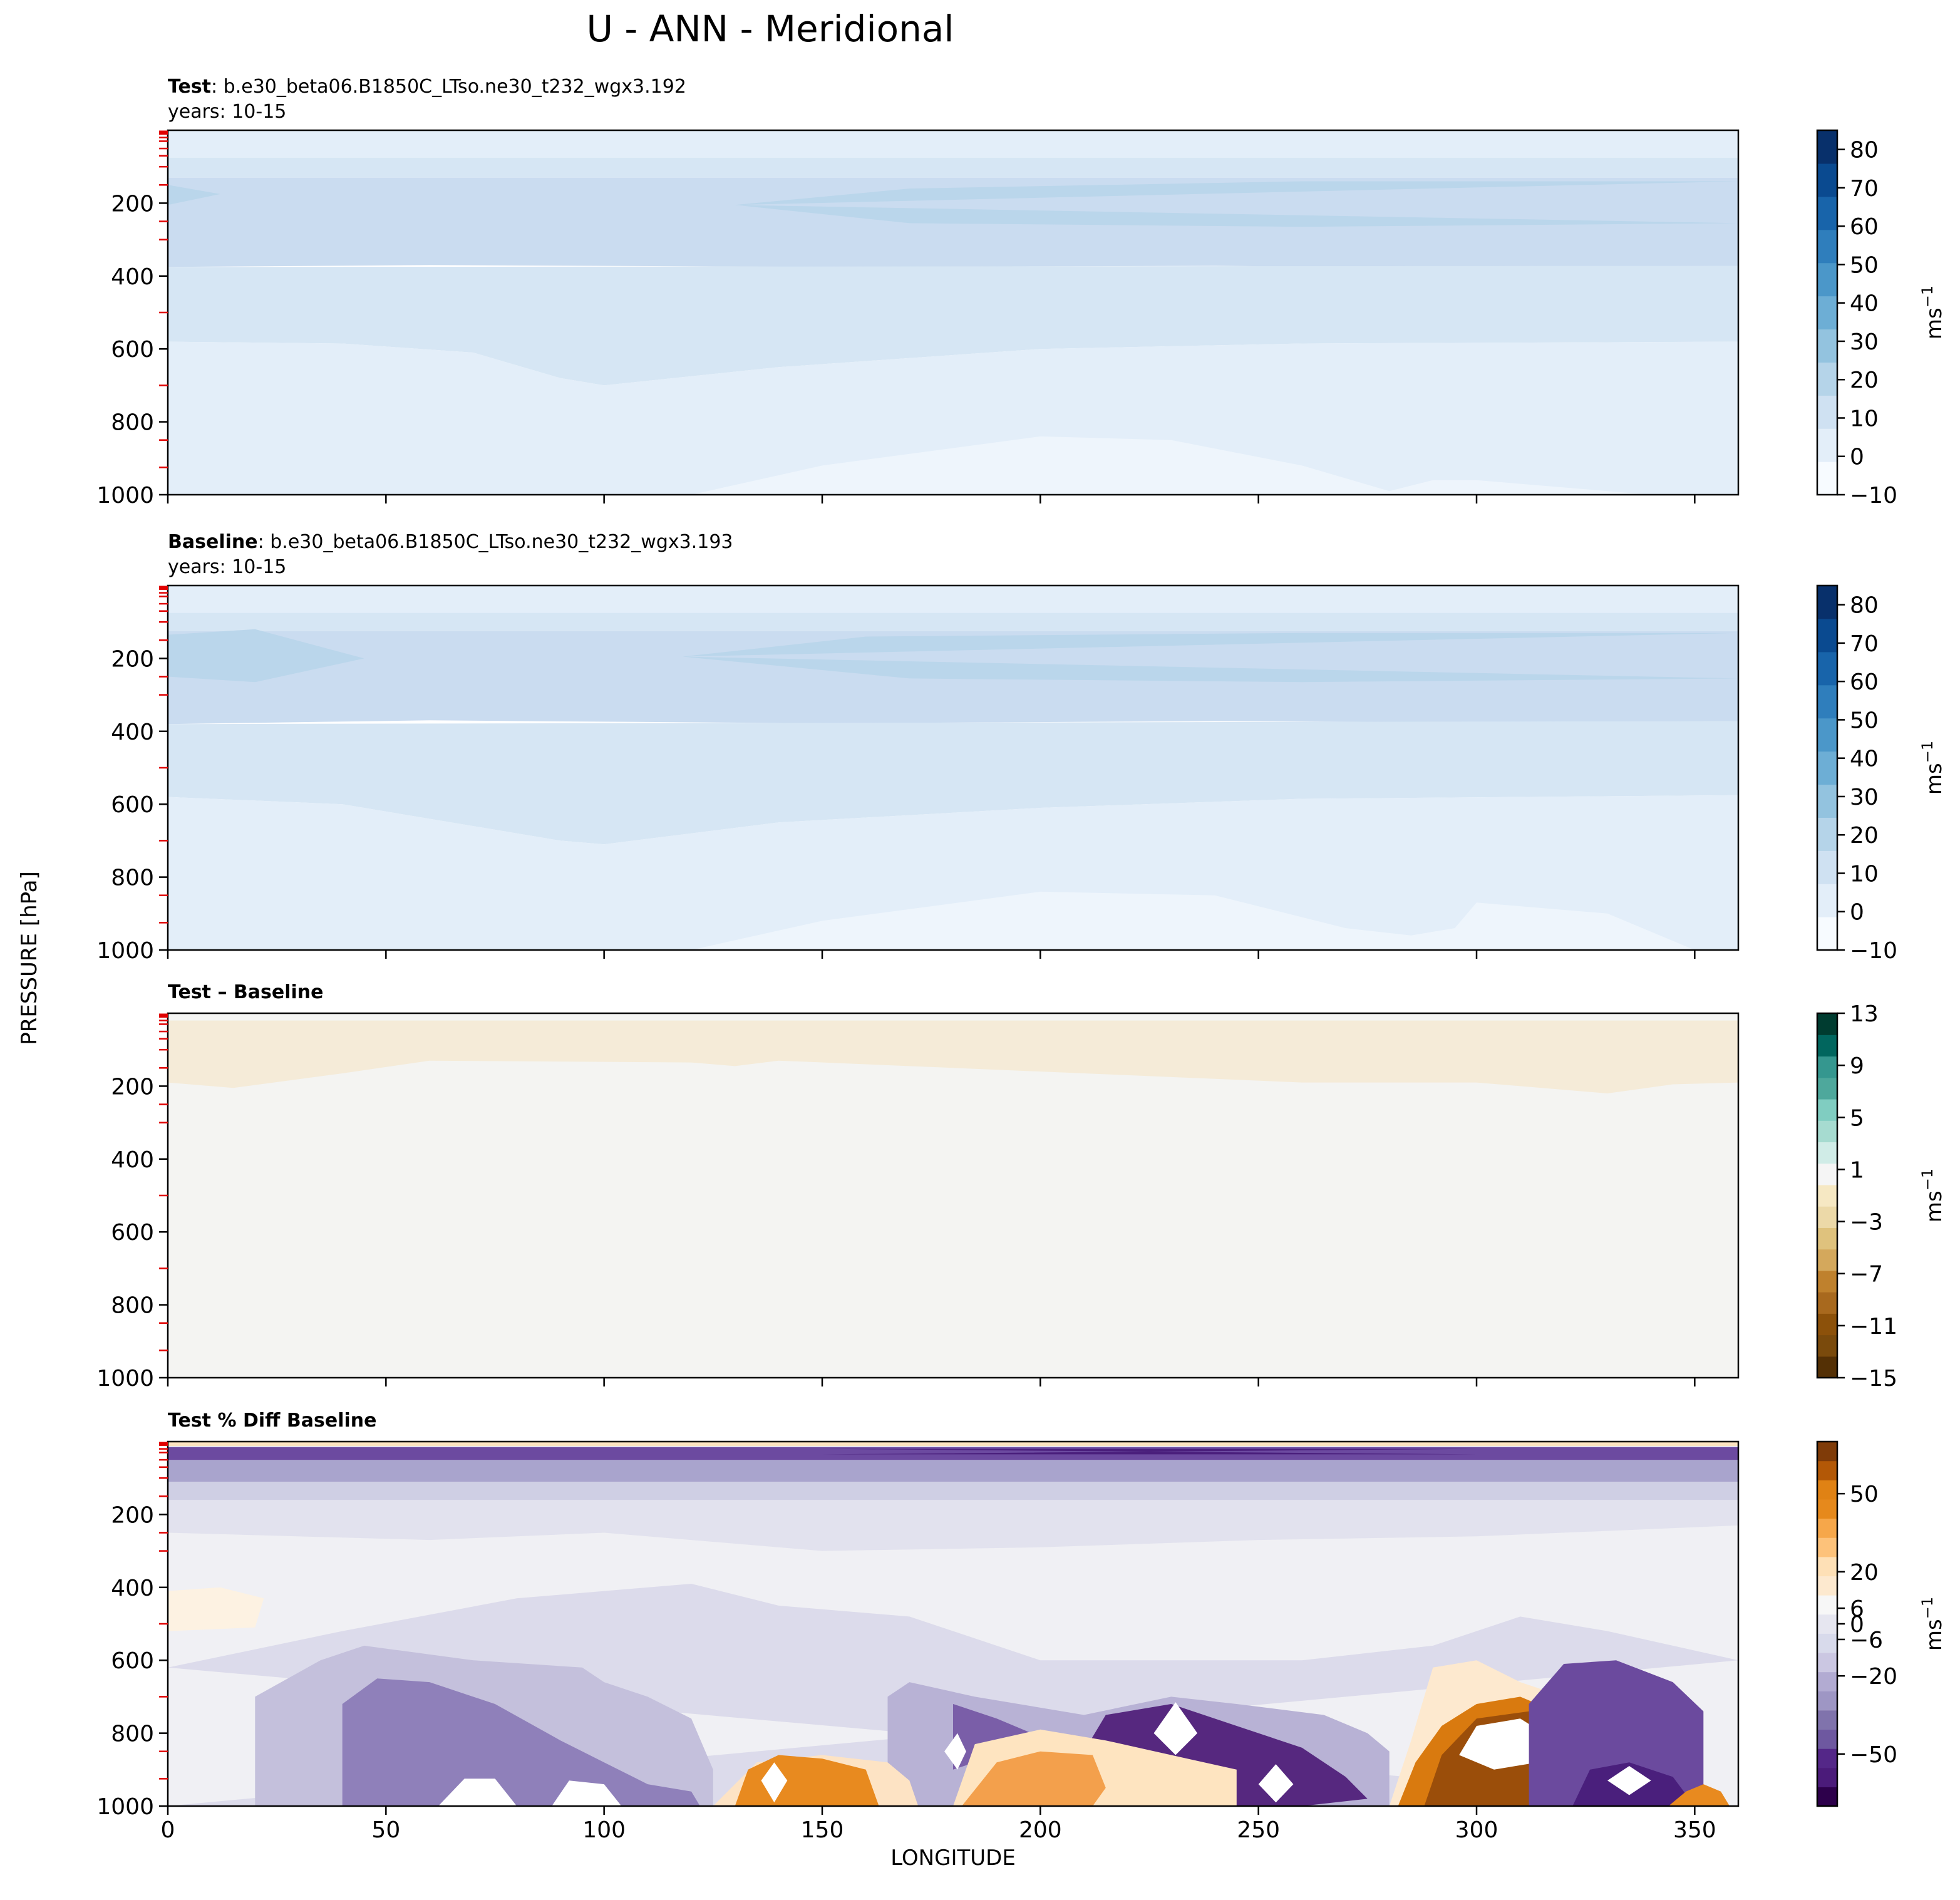 Image resolution: width=1960 pixels, height=1900 pixels. Describe the element at coordinates (1873, 1327) in the screenshot. I see `colorbar-tick-label: −11` at that location.